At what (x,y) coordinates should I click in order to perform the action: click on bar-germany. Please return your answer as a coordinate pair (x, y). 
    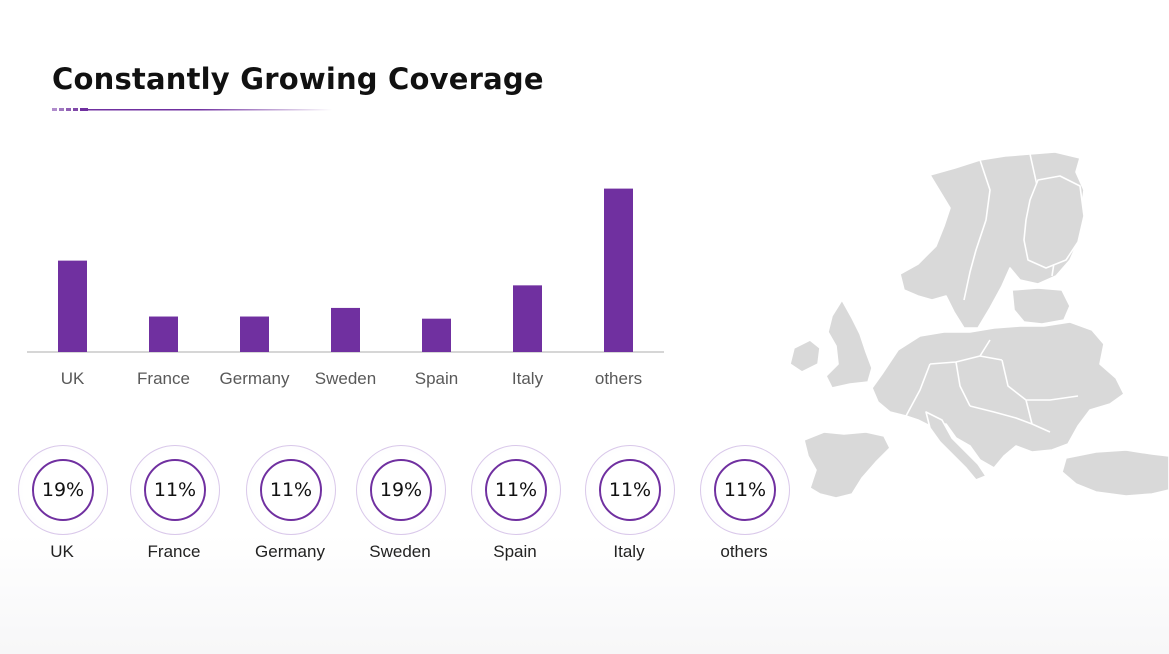
    Looking at the image, I should click on (254, 334).